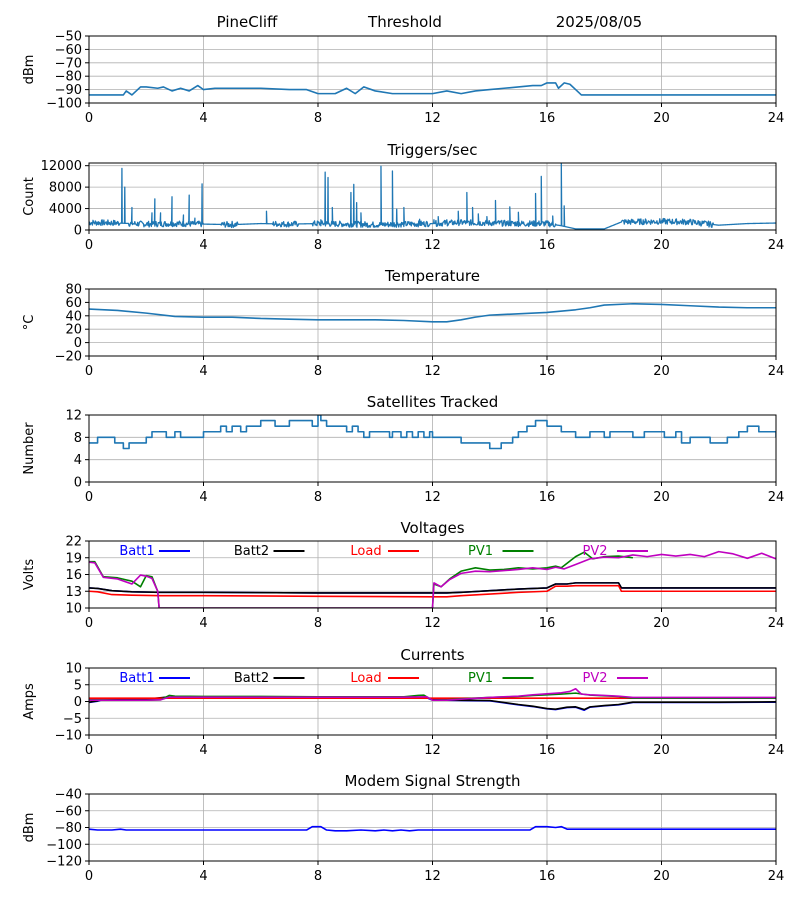 This screenshot has width=800, height=900. I want to click on panel-title-satellites: Satellites Tracked, so click(432, 402).